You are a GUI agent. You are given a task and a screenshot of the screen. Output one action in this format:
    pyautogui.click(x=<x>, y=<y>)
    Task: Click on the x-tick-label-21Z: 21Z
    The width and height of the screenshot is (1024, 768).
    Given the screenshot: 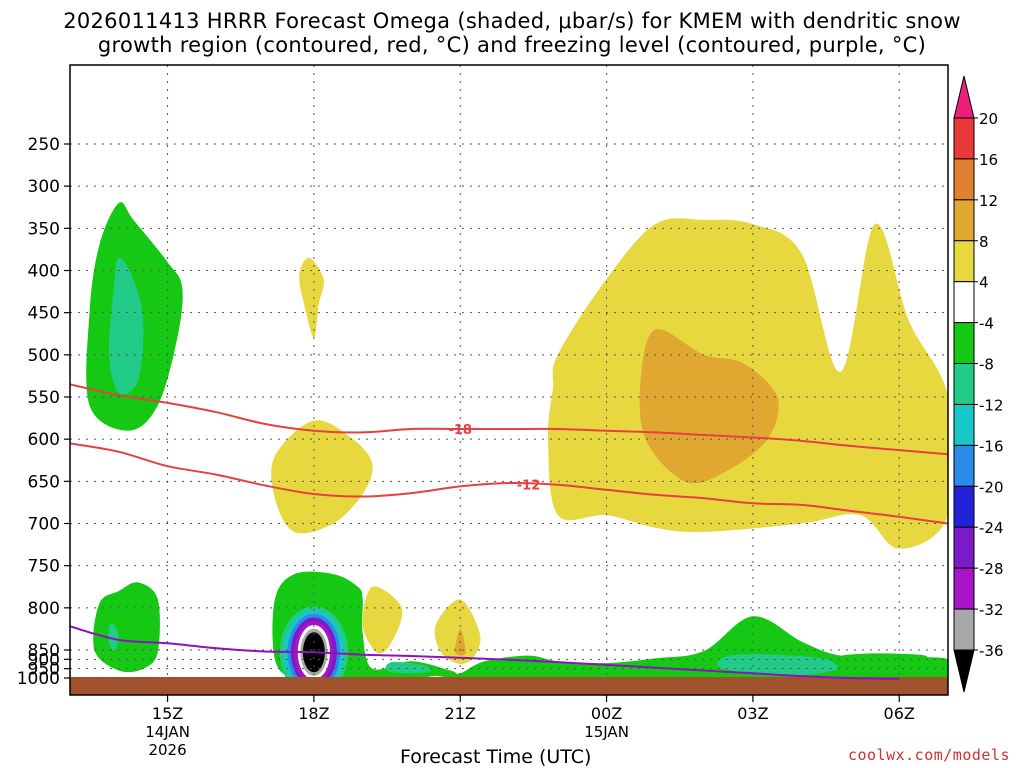 What is the action you would take?
    pyautogui.click(x=460, y=713)
    